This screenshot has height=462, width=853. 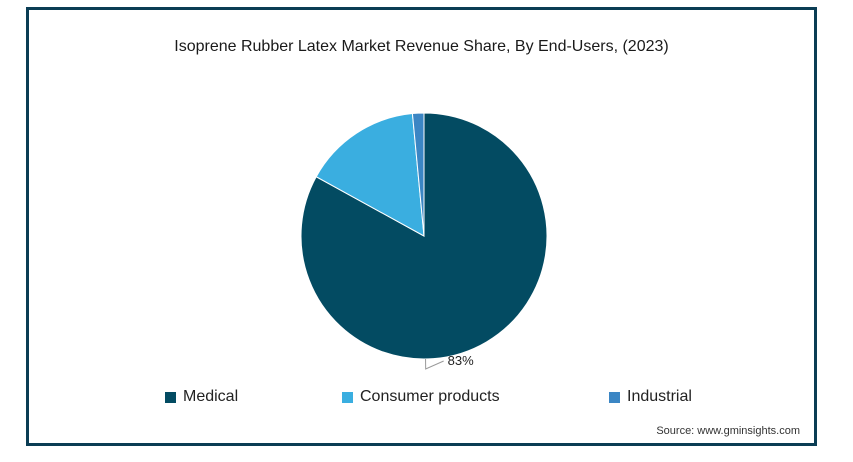 I want to click on legend: Medical Consumer products Industrial, so click(x=424, y=400).